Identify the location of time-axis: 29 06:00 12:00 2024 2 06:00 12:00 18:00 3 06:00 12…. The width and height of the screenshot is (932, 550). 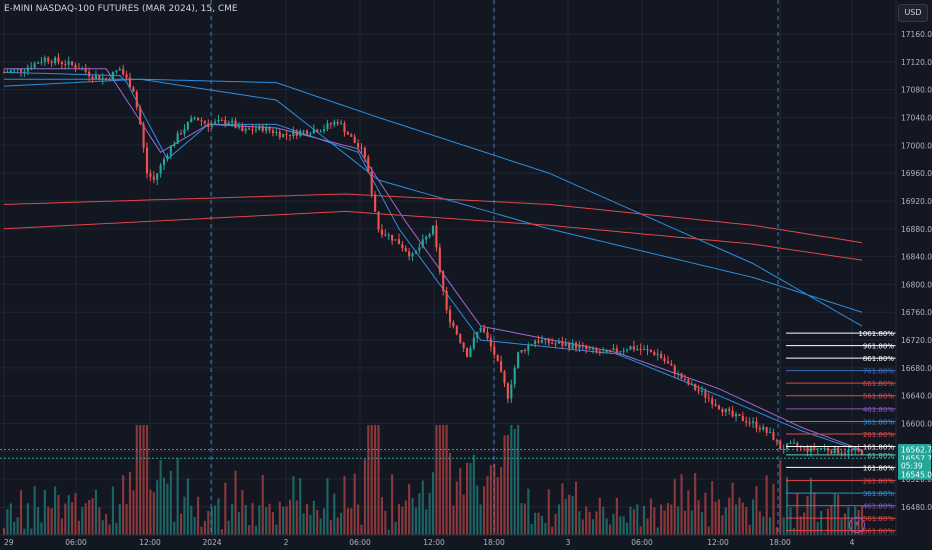
(466, 542).